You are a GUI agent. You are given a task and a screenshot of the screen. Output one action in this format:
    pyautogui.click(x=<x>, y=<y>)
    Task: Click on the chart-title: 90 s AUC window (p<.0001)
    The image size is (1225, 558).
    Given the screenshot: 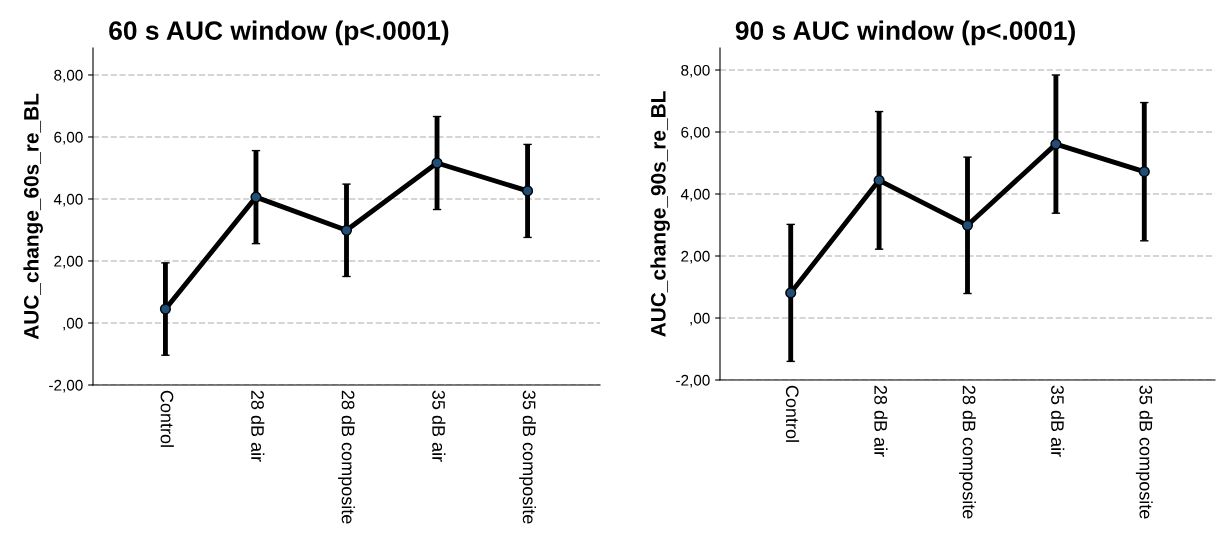 What is the action you would take?
    pyautogui.click(x=905, y=33)
    